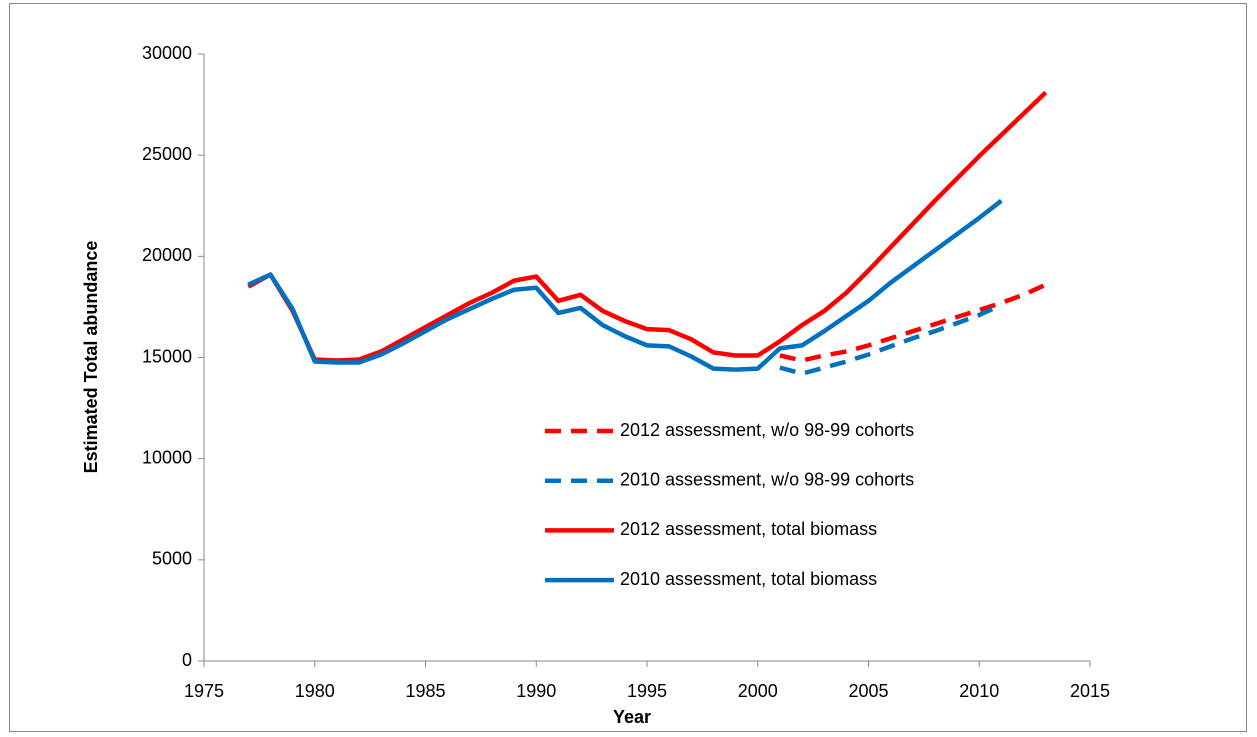  Describe the element at coordinates (767, 430) in the screenshot. I see `legend-label: 2012 assessment, w/o 98-99 cohorts` at that location.